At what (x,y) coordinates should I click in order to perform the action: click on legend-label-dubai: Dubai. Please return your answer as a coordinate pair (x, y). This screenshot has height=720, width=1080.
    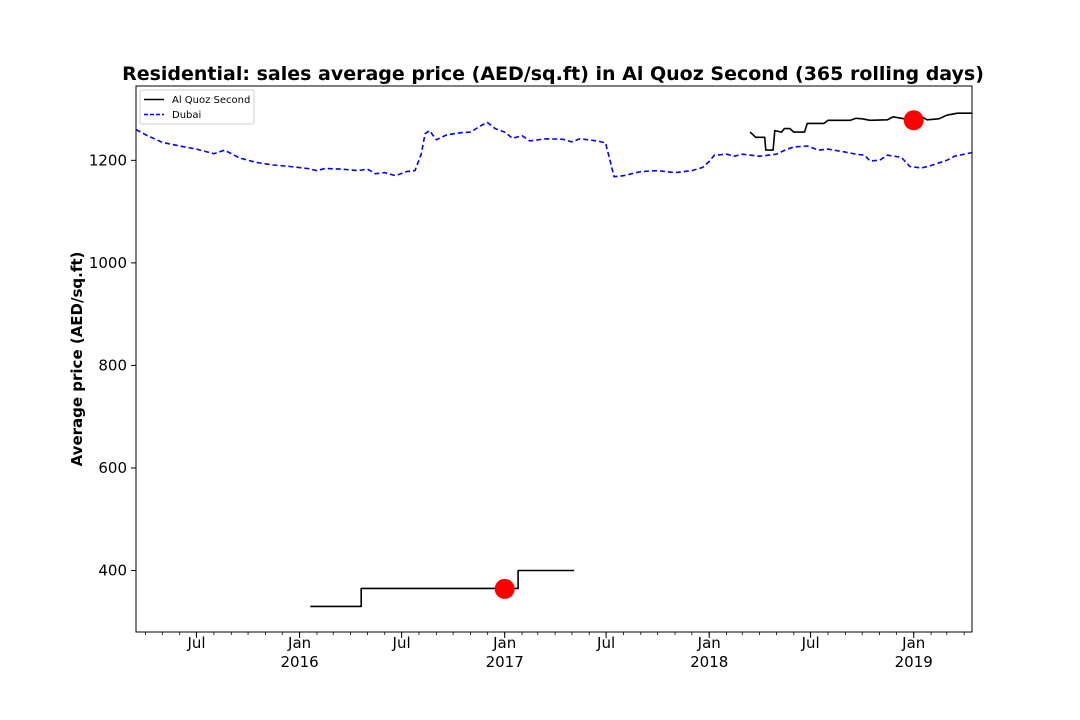
    Looking at the image, I should click on (186, 115).